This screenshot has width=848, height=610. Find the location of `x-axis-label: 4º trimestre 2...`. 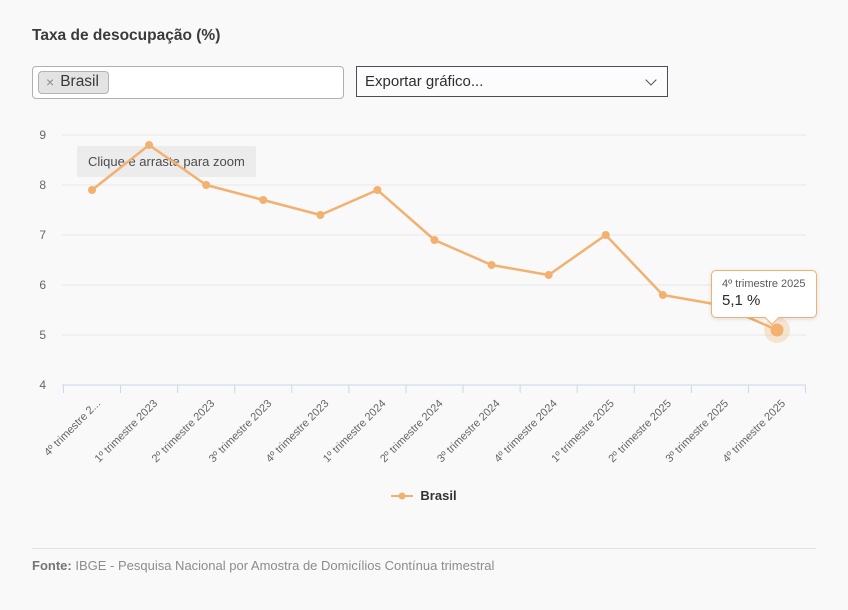

x-axis-label: 4º trimestre 2... is located at coordinates (72, 428).